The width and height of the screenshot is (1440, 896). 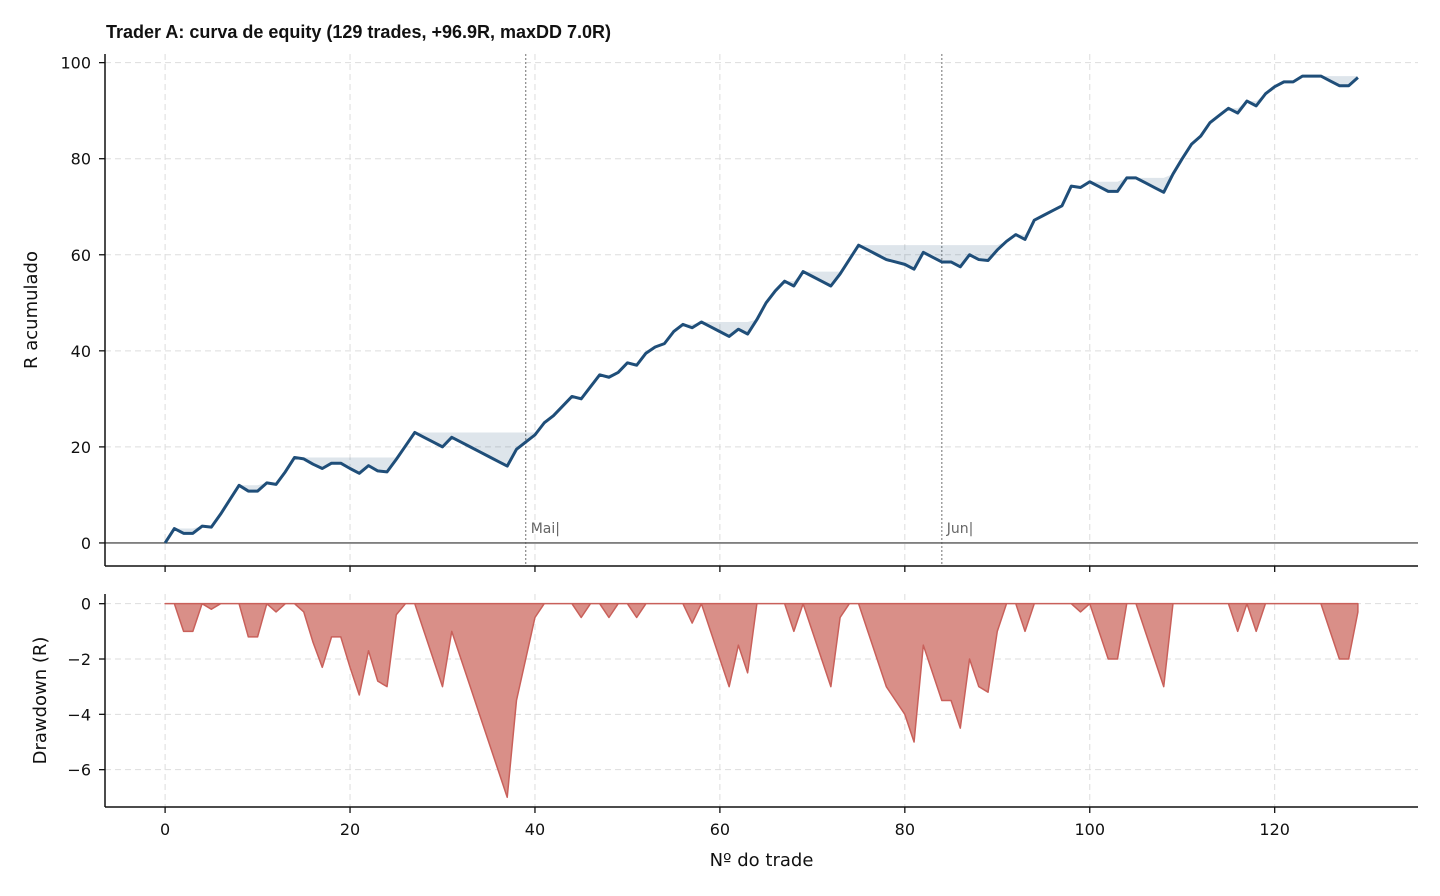 I want to click on month-marker-label: Jun|, so click(x=960, y=529).